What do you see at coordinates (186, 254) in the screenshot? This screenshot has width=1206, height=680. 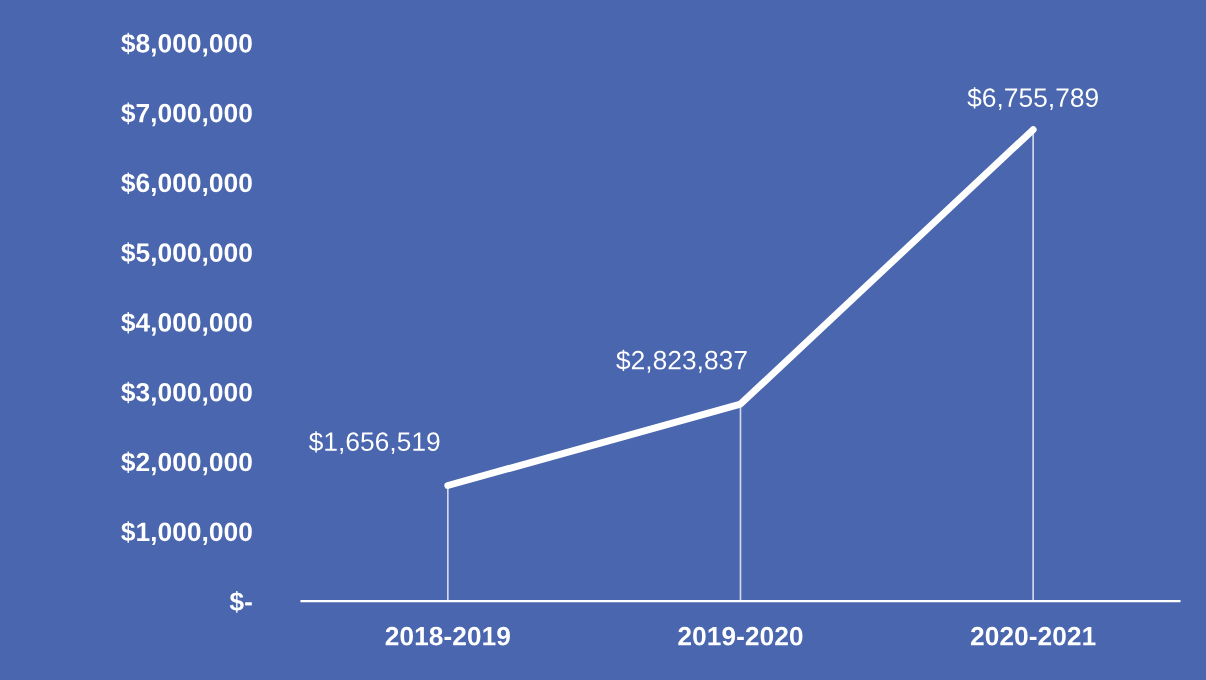 I see `y-tick-label: $5,000,000` at bounding box center [186, 254].